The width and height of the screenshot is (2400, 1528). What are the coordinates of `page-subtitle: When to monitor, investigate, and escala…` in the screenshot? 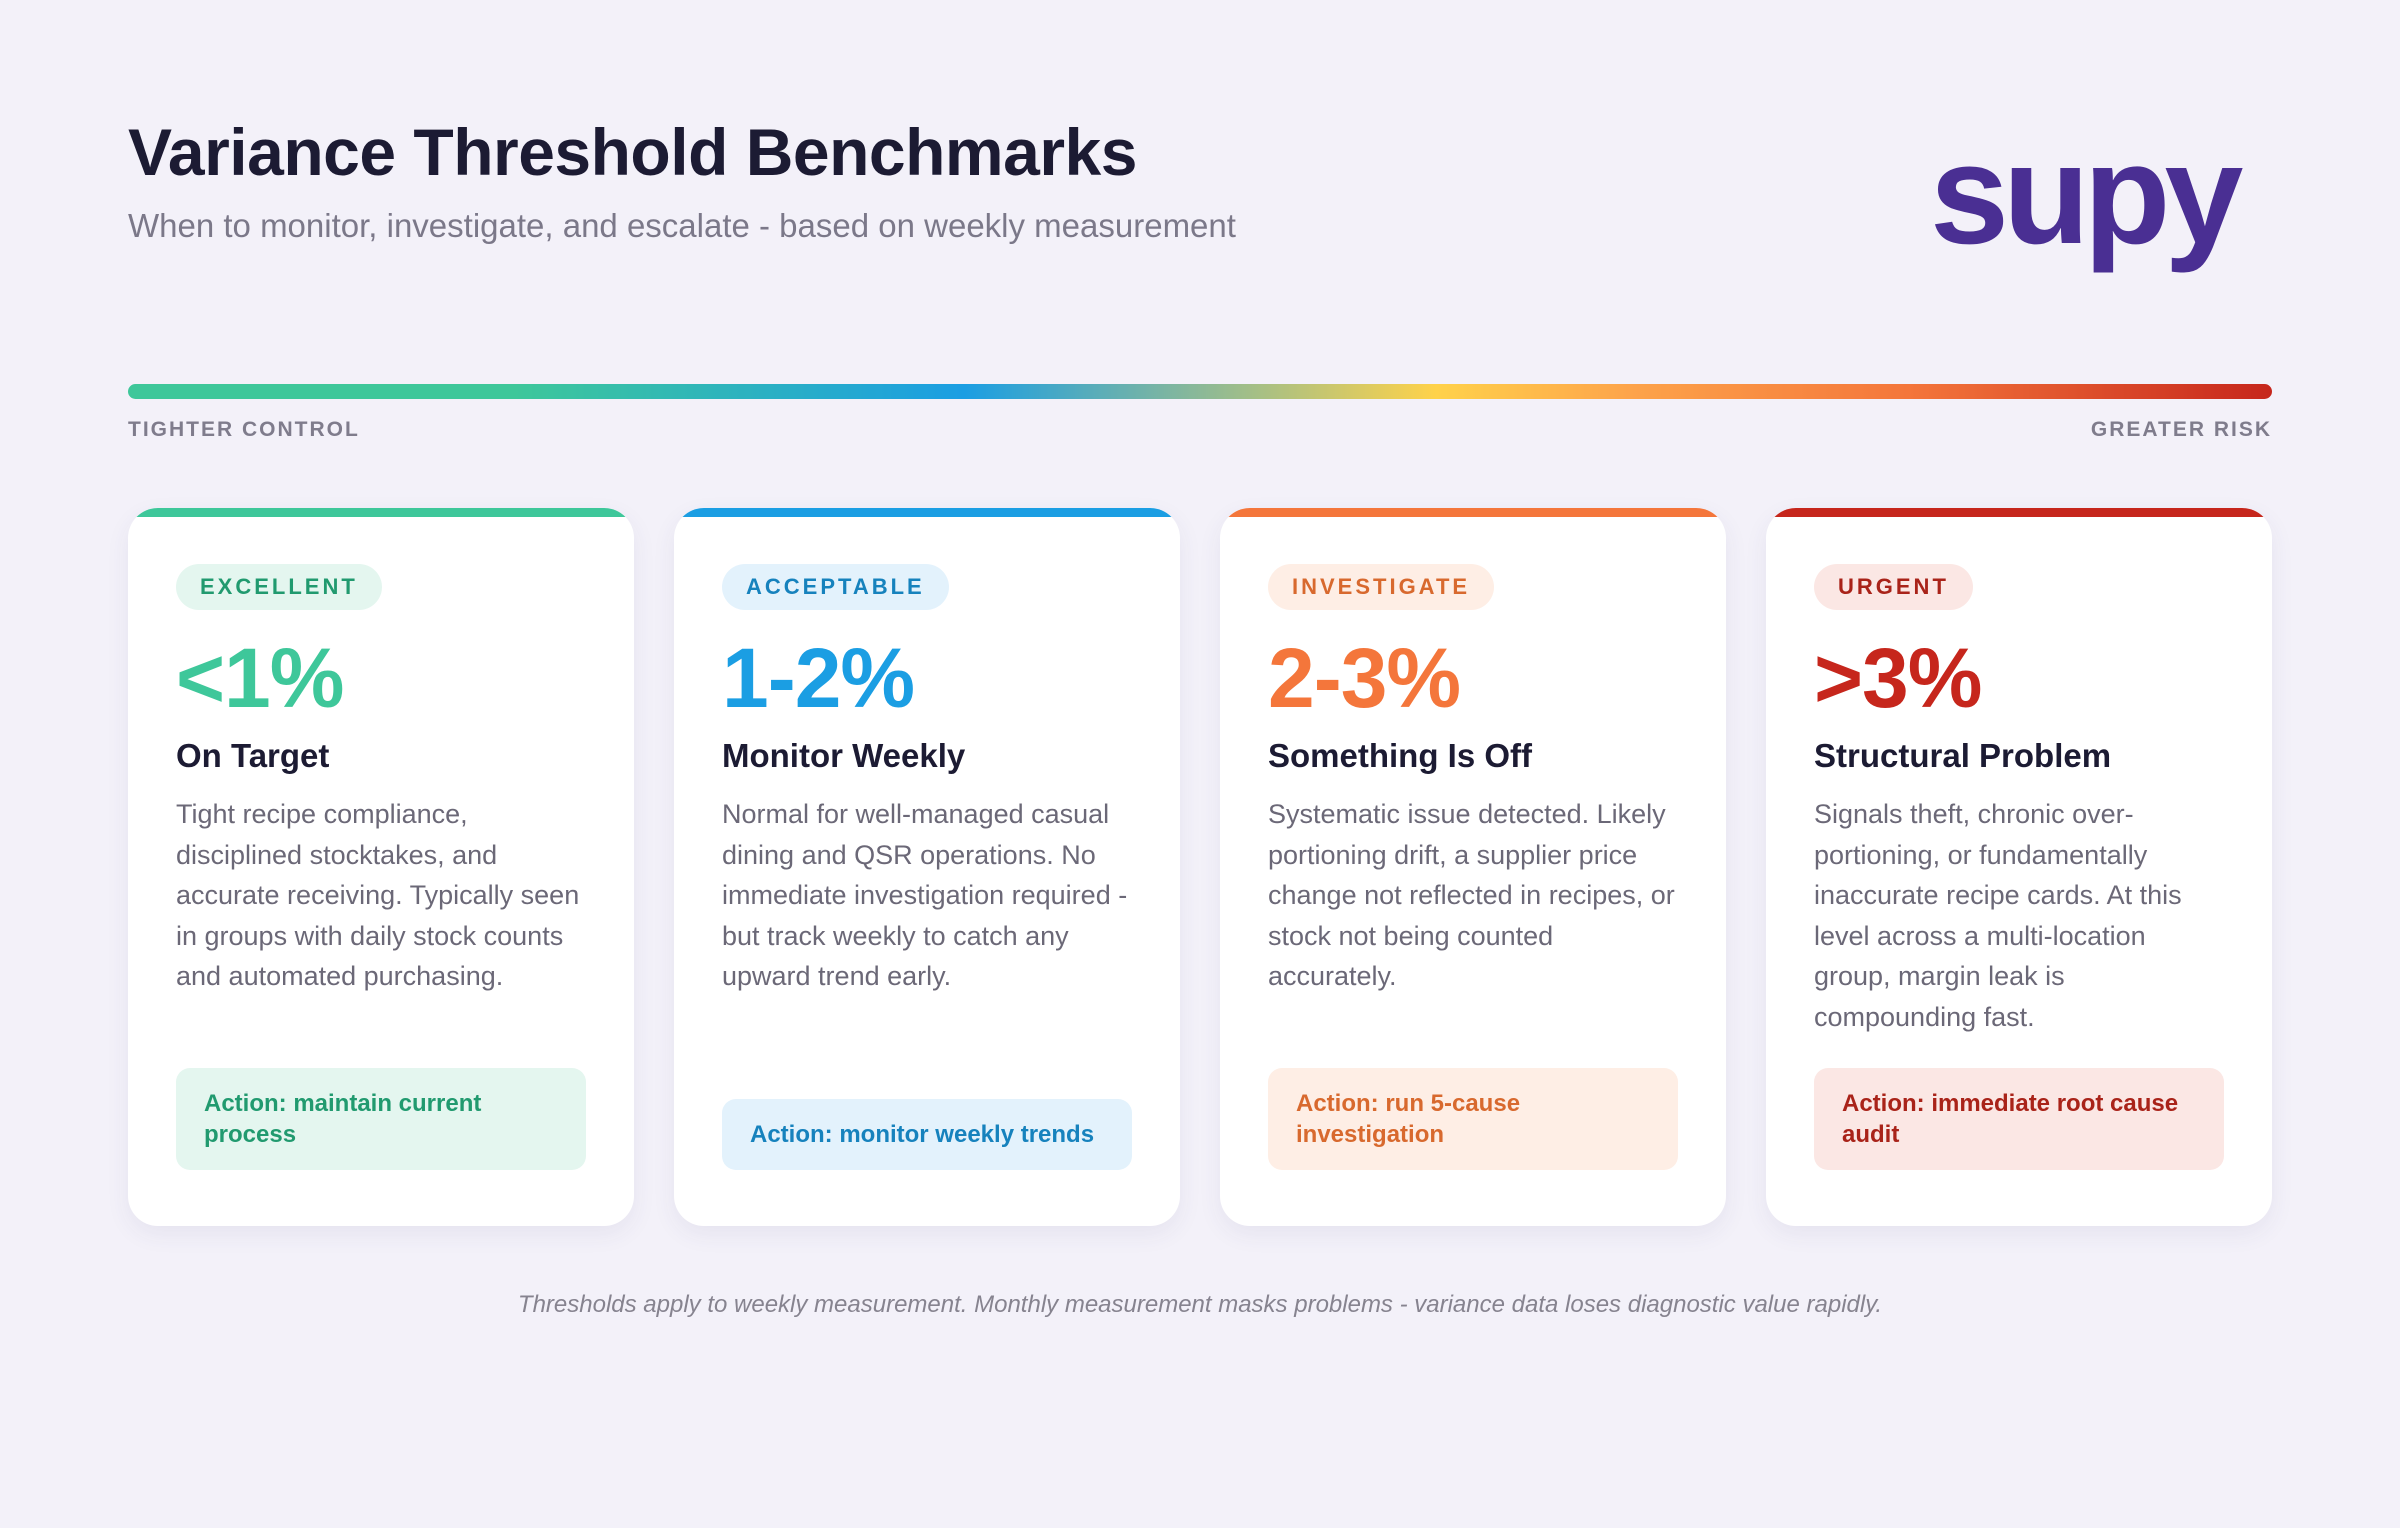 It's located at (682, 225).